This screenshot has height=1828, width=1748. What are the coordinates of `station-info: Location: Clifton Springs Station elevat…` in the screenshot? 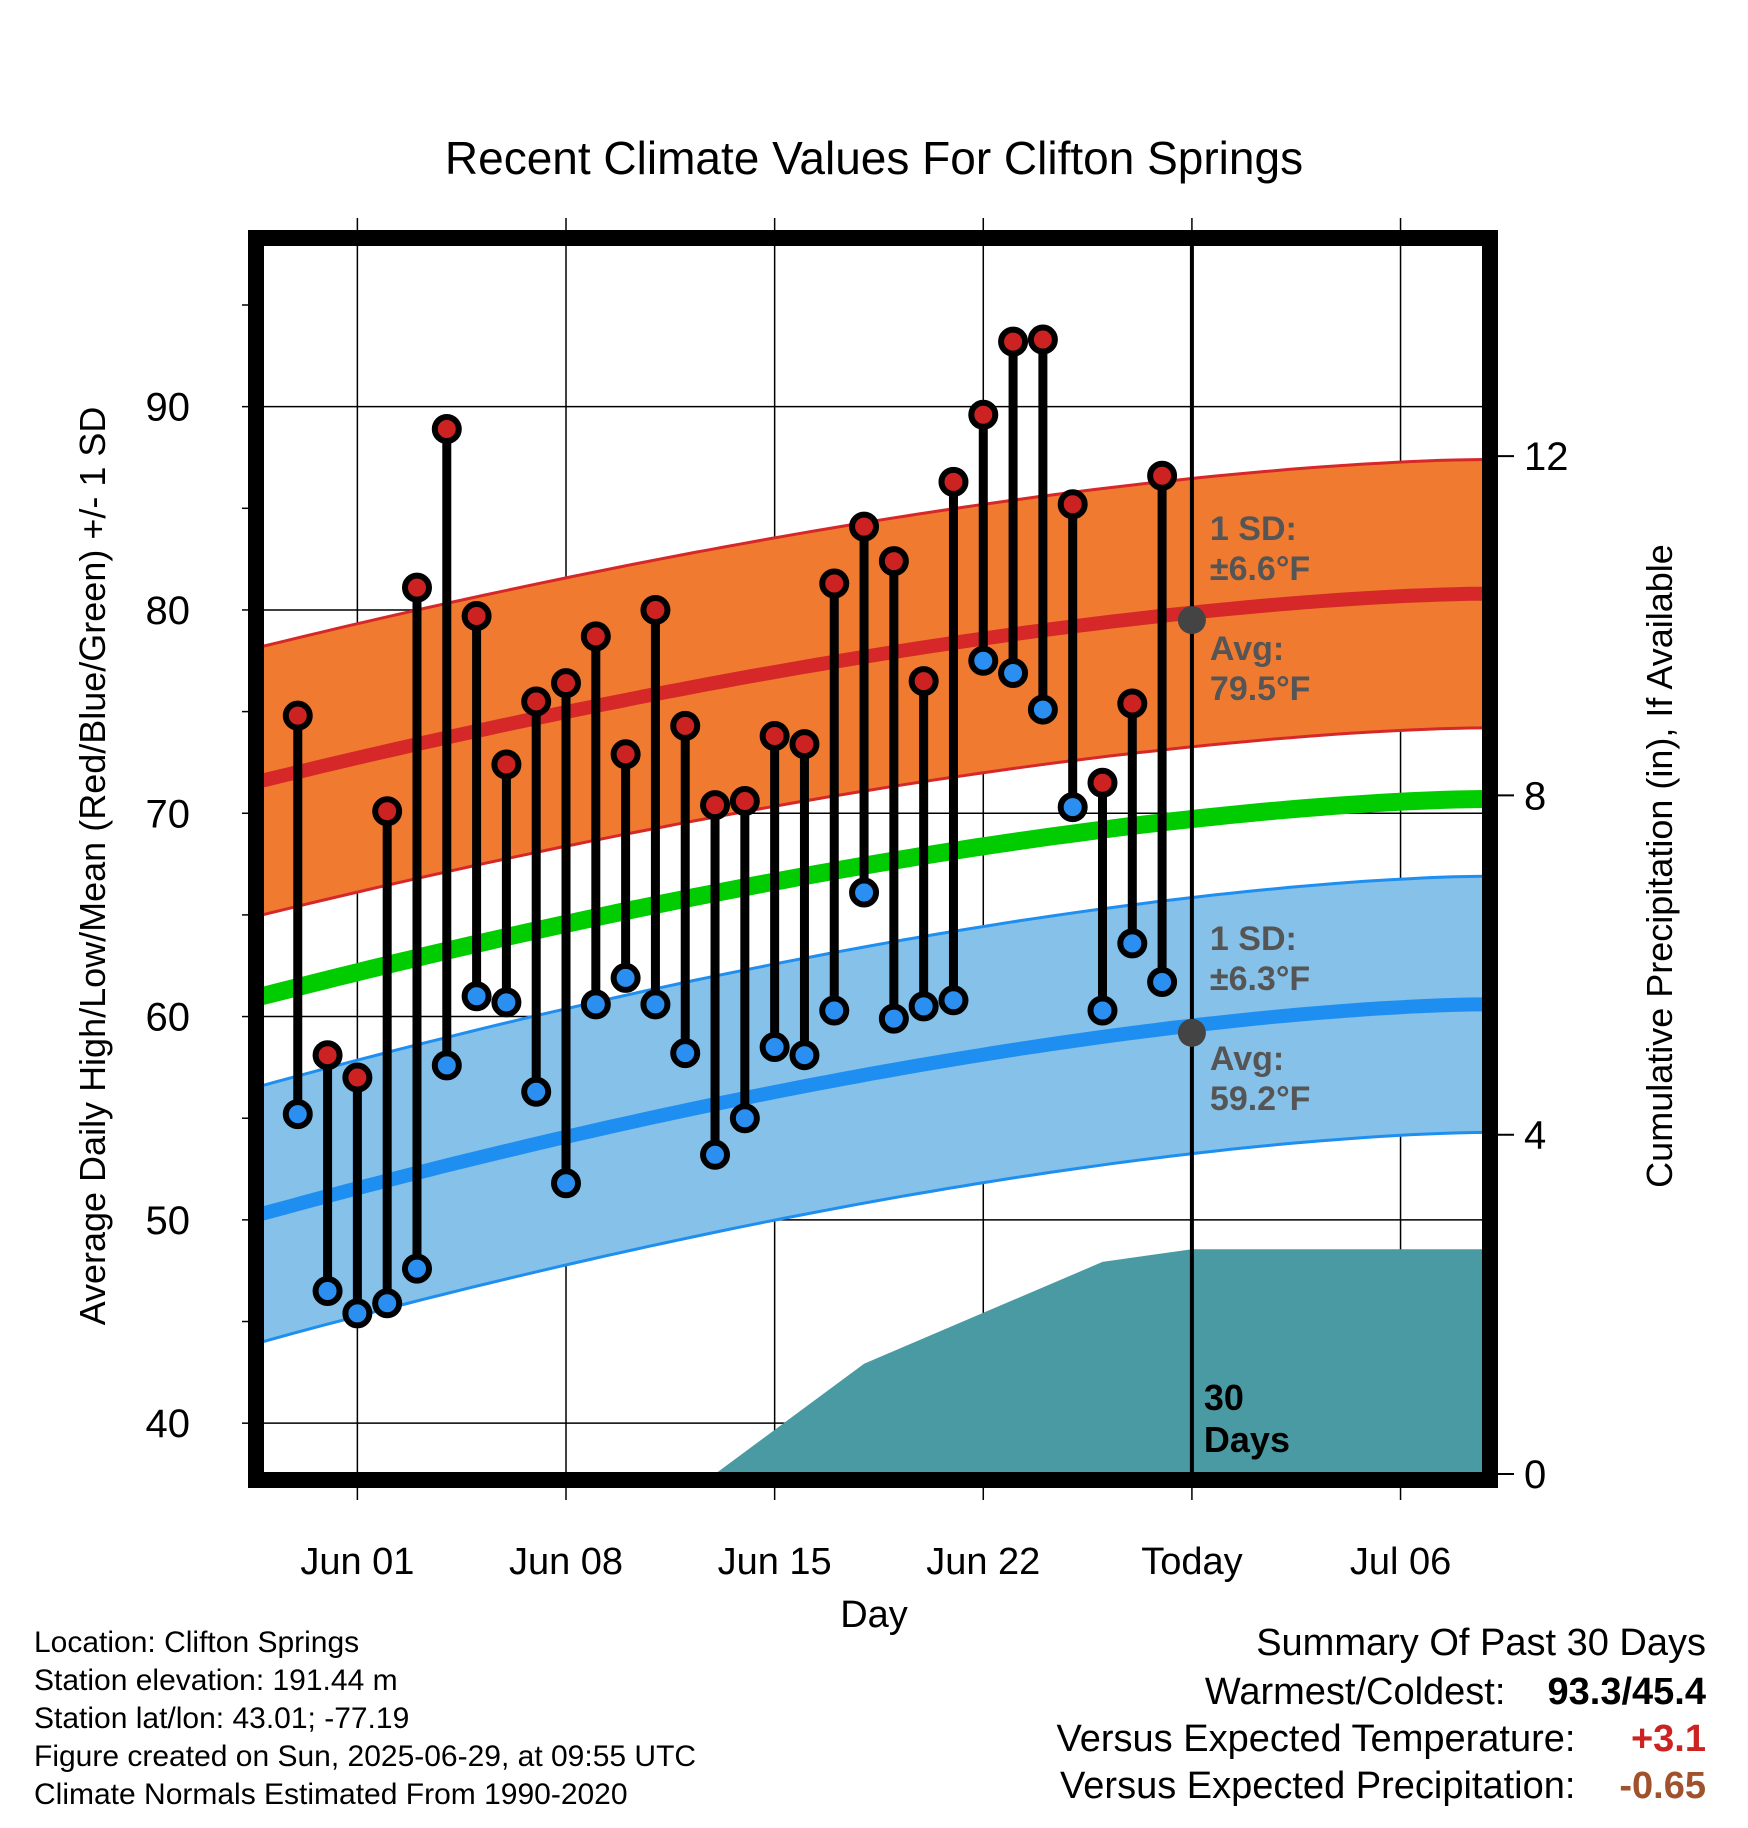 It's located at (365, 1719).